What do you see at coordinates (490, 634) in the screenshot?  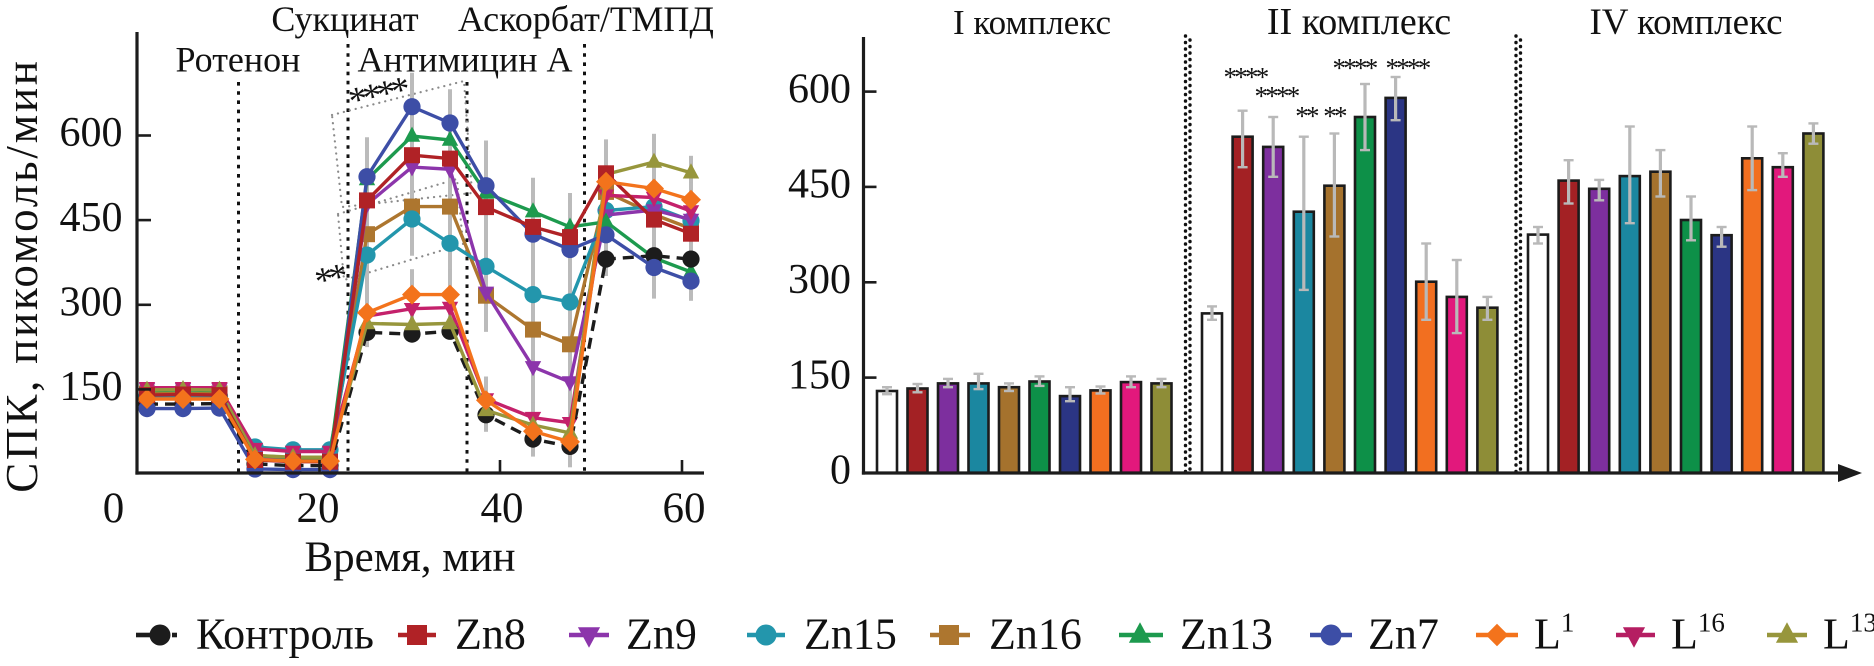 I see `svg-text: Zn8` at bounding box center [490, 634].